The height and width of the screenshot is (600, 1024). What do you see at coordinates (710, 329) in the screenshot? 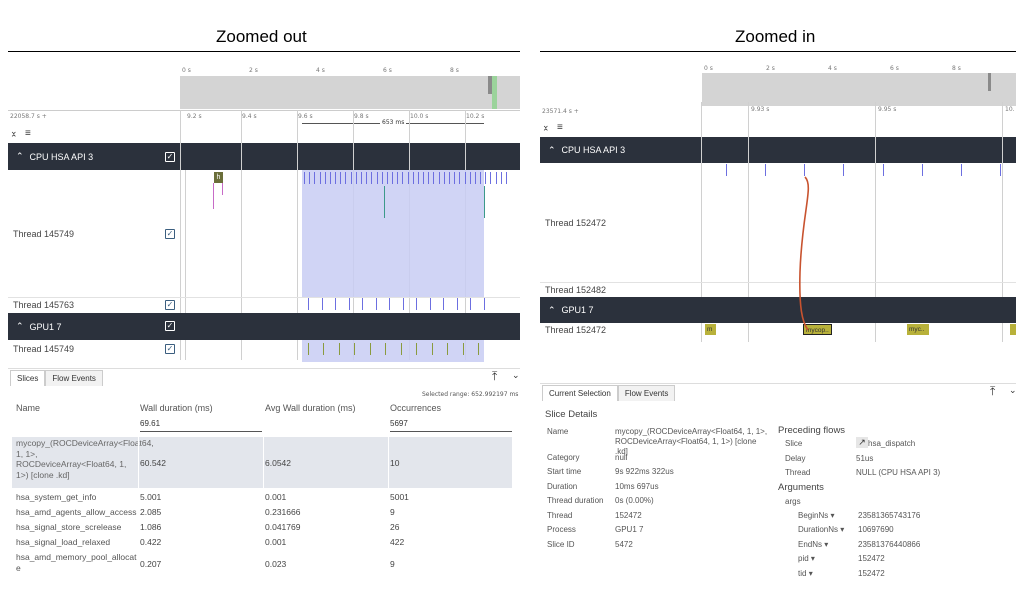
I see `gpu-slice: m` at bounding box center [710, 329].